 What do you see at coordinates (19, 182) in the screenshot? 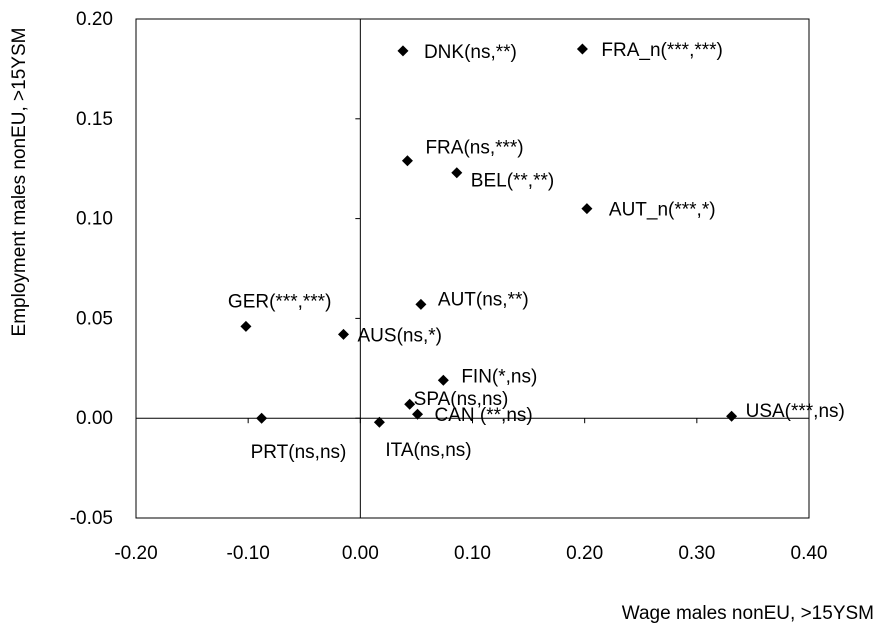
I see `y-axis-title: Employment males nonEU, >15YSM` at bounding box center [19, 182].